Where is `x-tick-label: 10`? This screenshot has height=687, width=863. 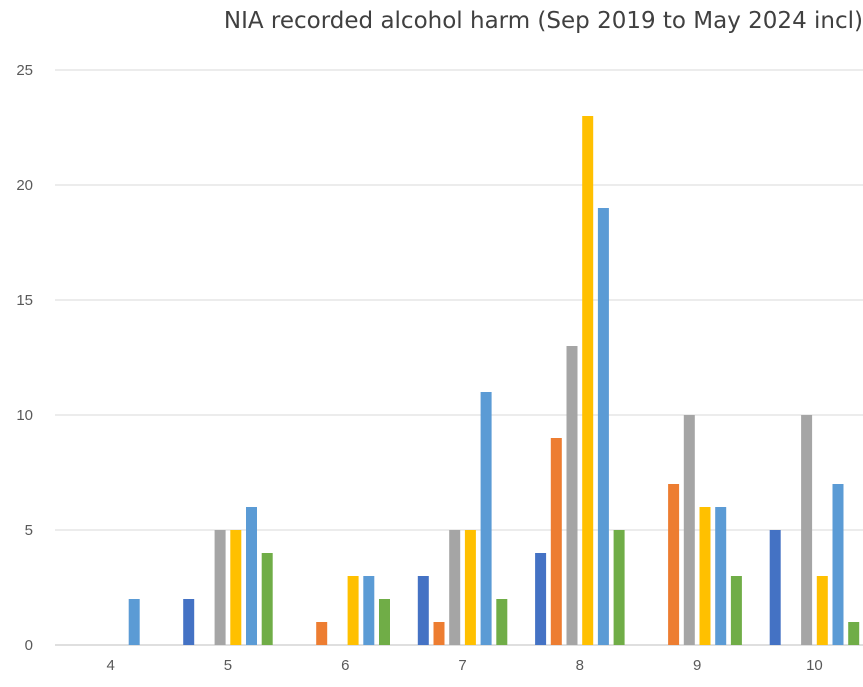
x-tick-label: 10 is located at coordinates (814, 665).